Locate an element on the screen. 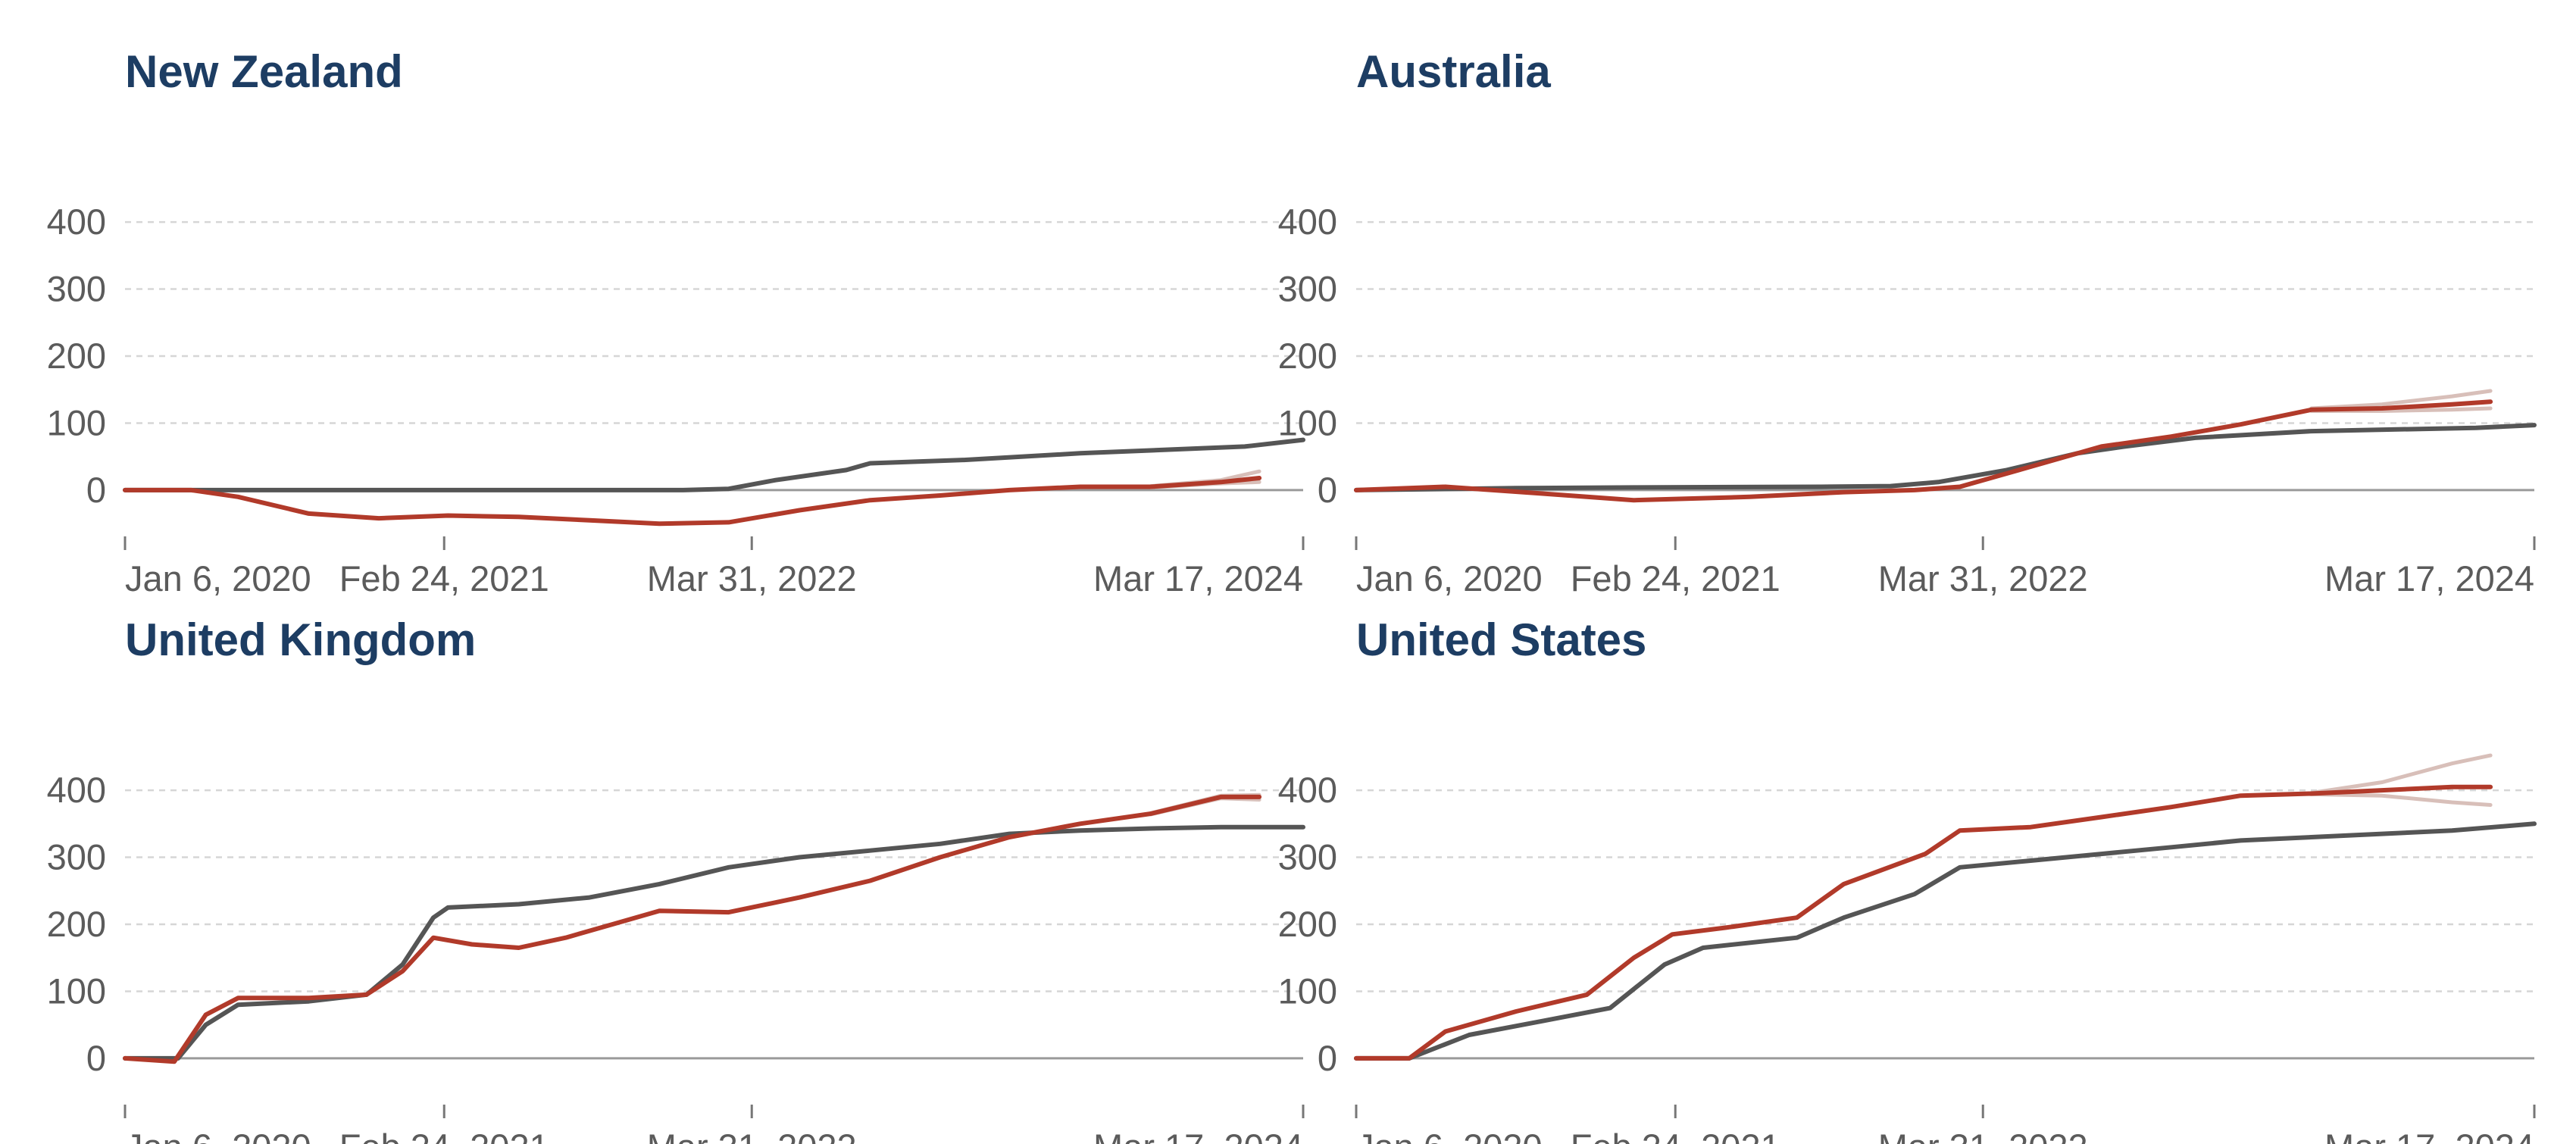 This screenshot has width=2576, height=1144. chart-title: United States is located at coordinates (1501, 639).